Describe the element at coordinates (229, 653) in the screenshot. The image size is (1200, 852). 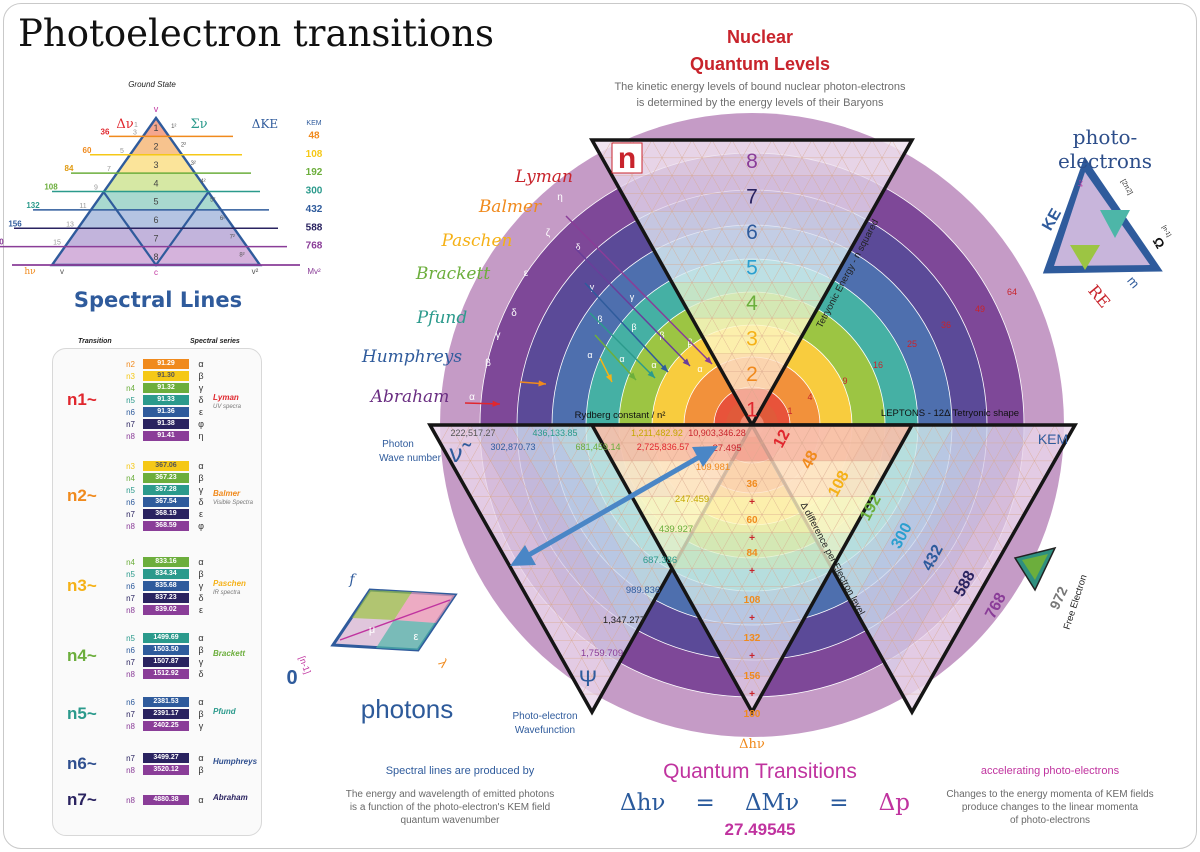
I see `spectral-series-name: Brackett` at that location.